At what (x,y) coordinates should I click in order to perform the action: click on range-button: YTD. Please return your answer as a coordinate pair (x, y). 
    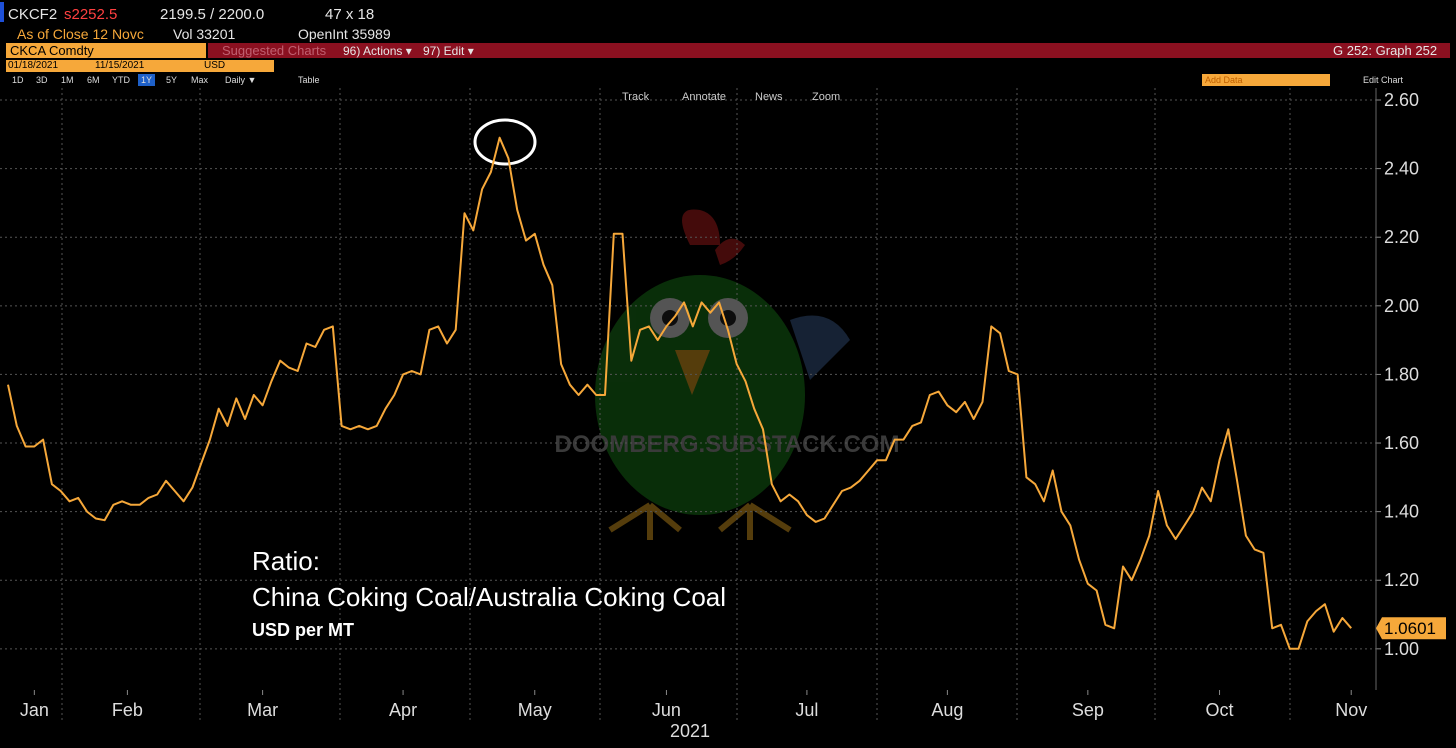
    Looking at the image, I should click on (121, 80).